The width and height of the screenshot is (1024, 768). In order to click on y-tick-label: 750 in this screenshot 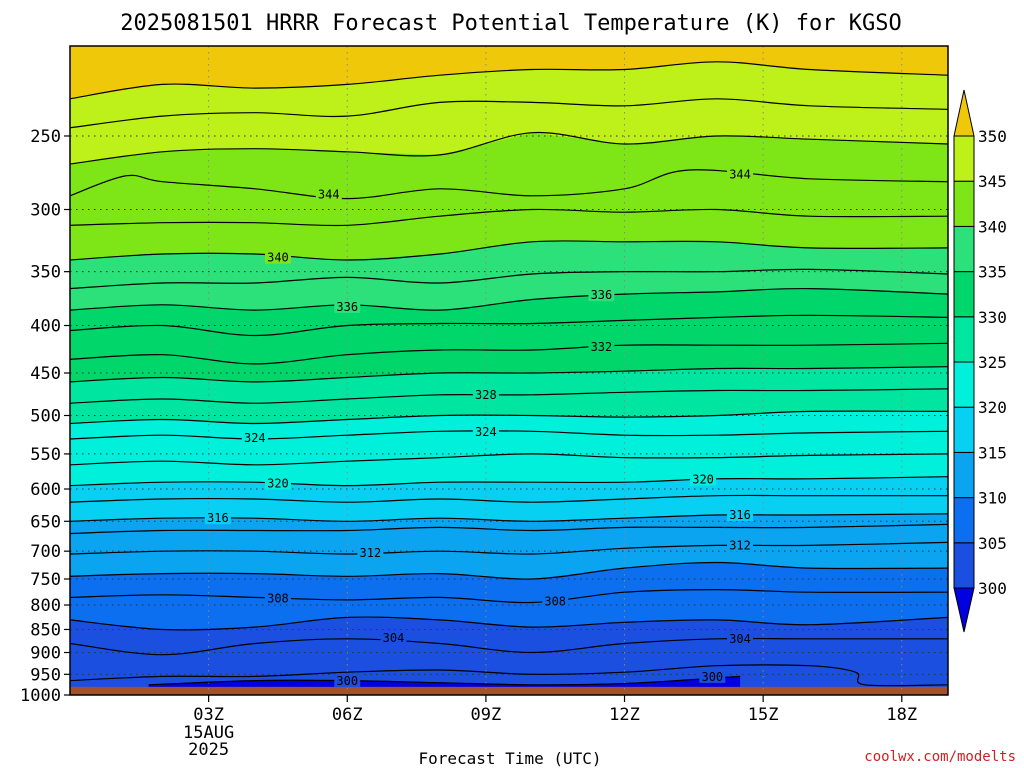, I will do `click(45, 580)`.